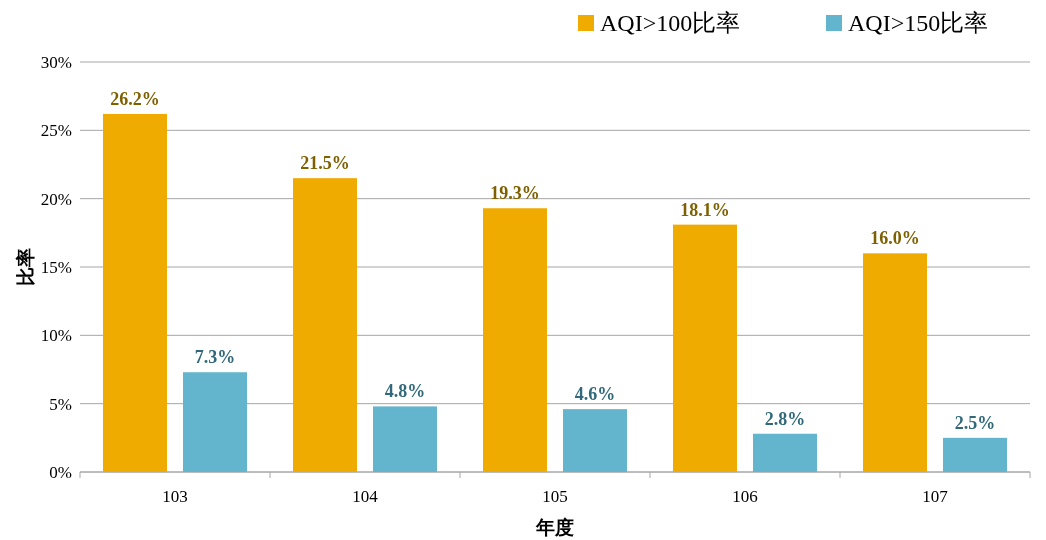  What do you see at coordinates (56, 199) in the screenshot?
I see `y-tick-label: 20%` at bounding box center [56, 199].